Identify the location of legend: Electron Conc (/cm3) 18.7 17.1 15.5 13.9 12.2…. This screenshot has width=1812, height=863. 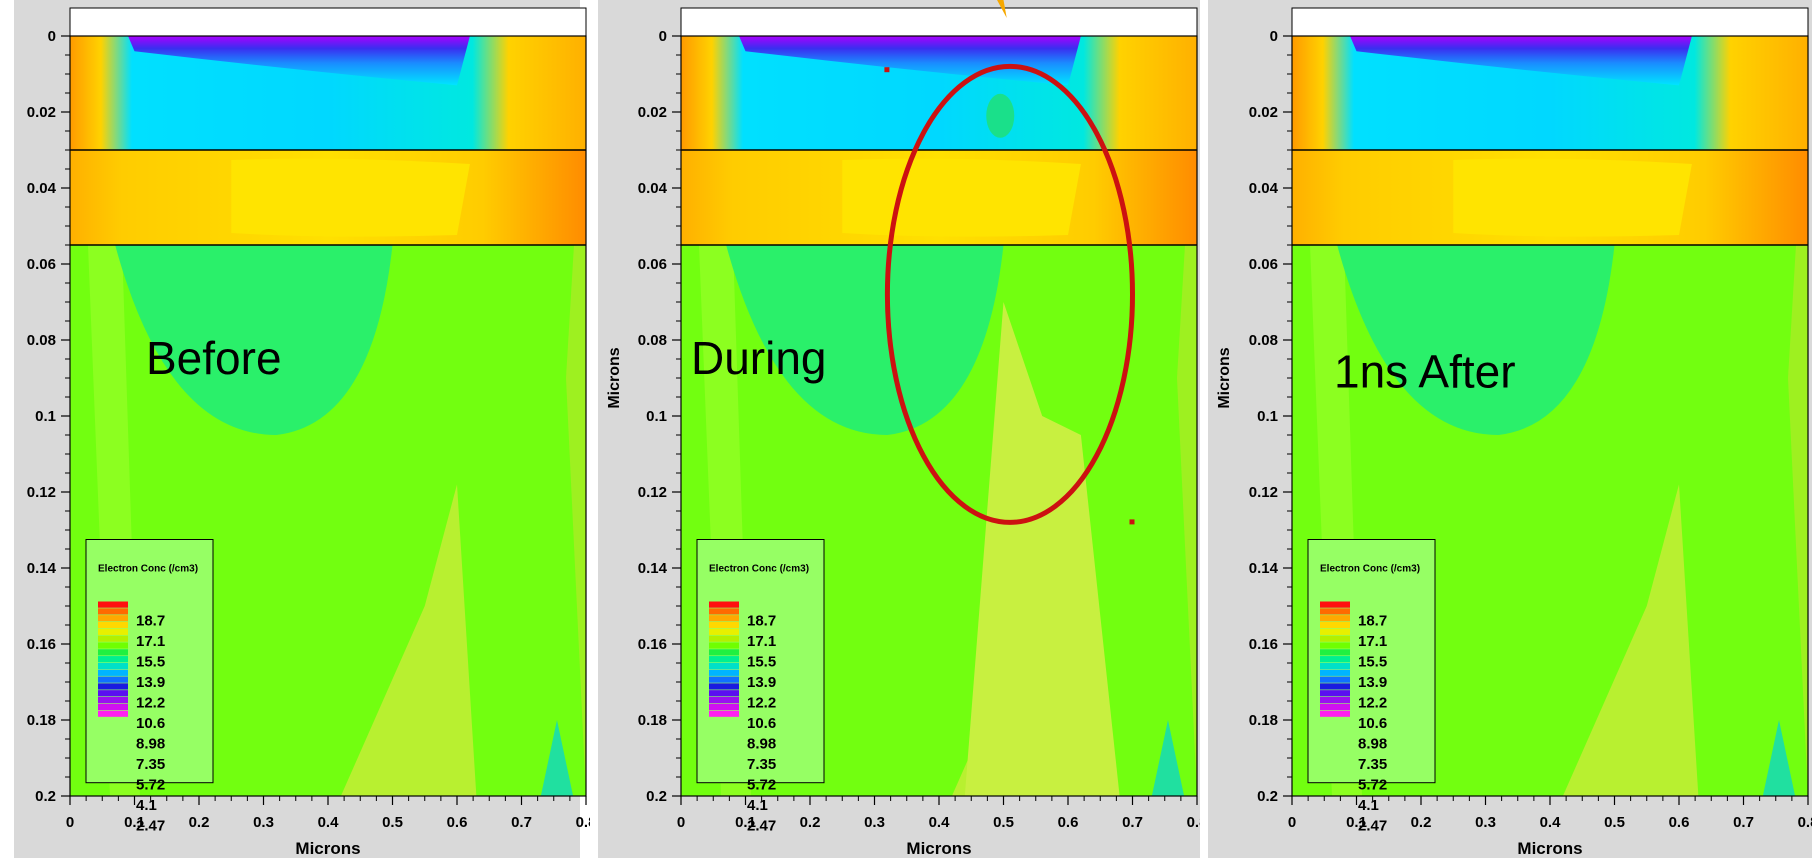
(149, 687).